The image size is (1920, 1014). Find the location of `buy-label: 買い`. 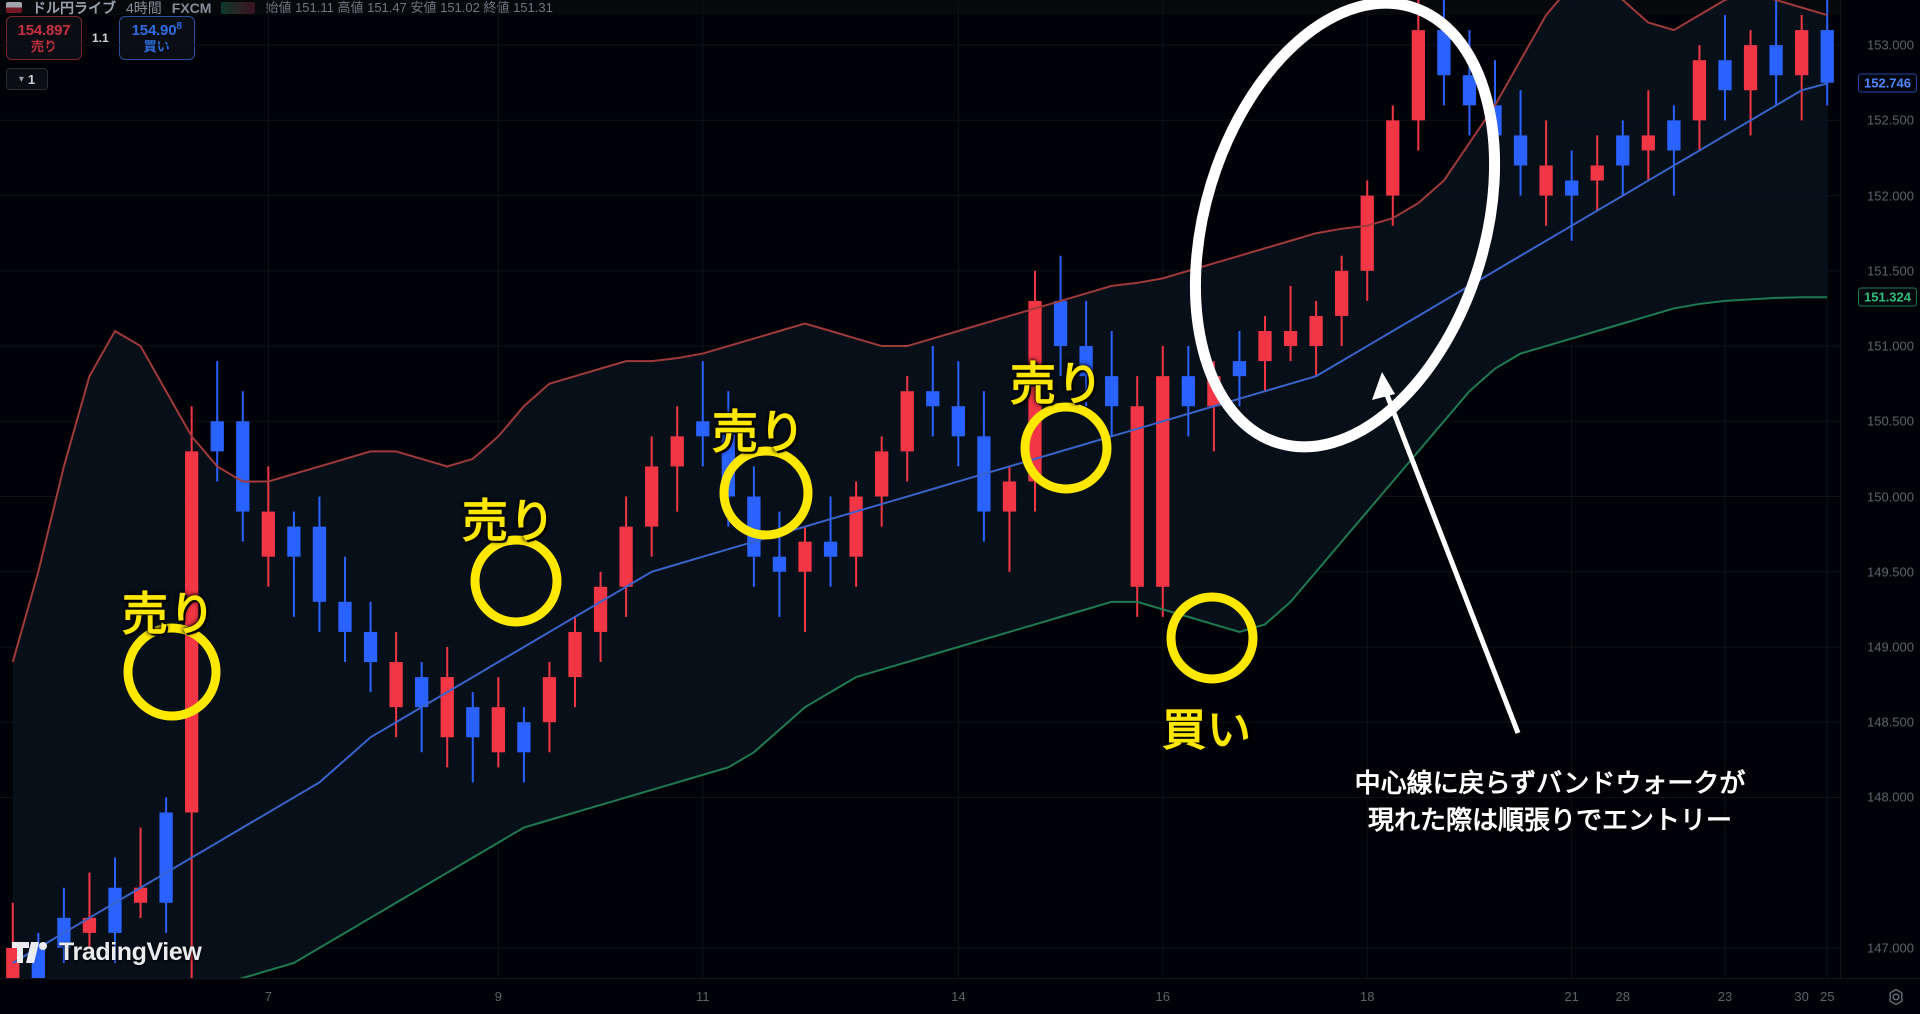

buy-label: 買い is located at coordinates (156, 47).